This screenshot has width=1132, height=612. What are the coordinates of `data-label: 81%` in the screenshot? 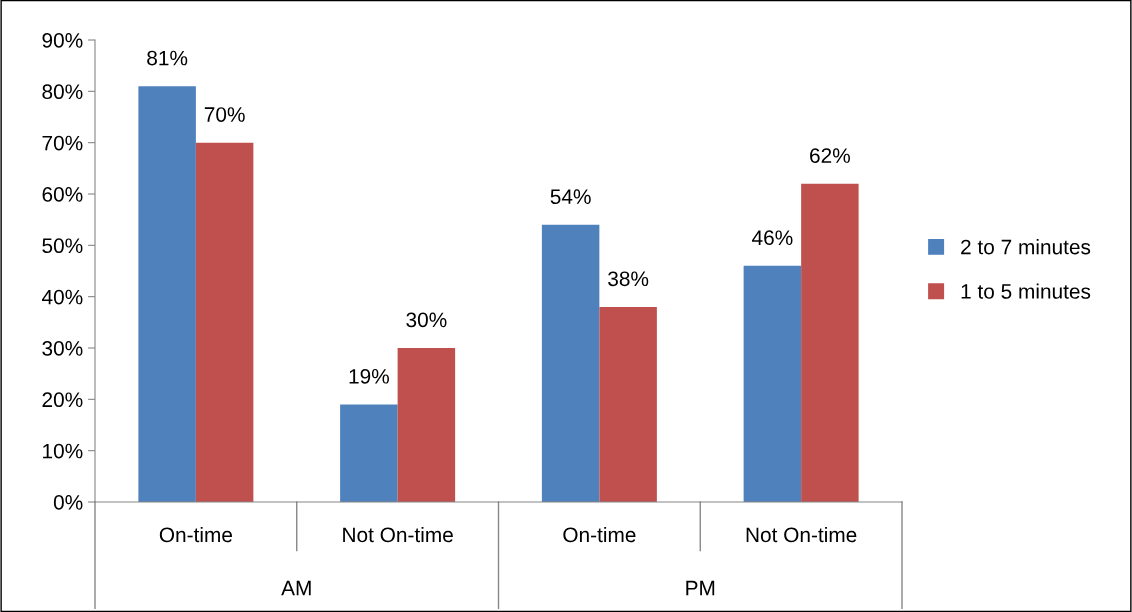 It's located at (167, 58).